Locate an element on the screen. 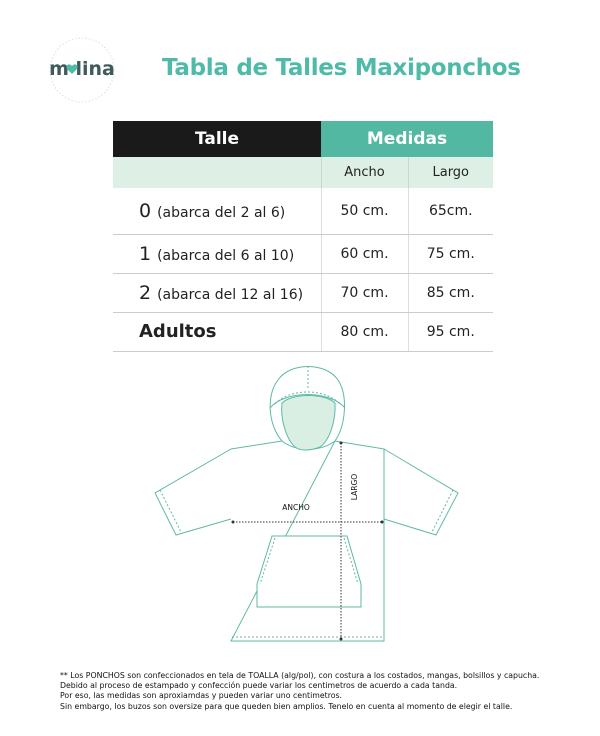 The height and width of the screenshot is (736, 600). ancho-value: 80 cm. is located at coordinates (364, 332).